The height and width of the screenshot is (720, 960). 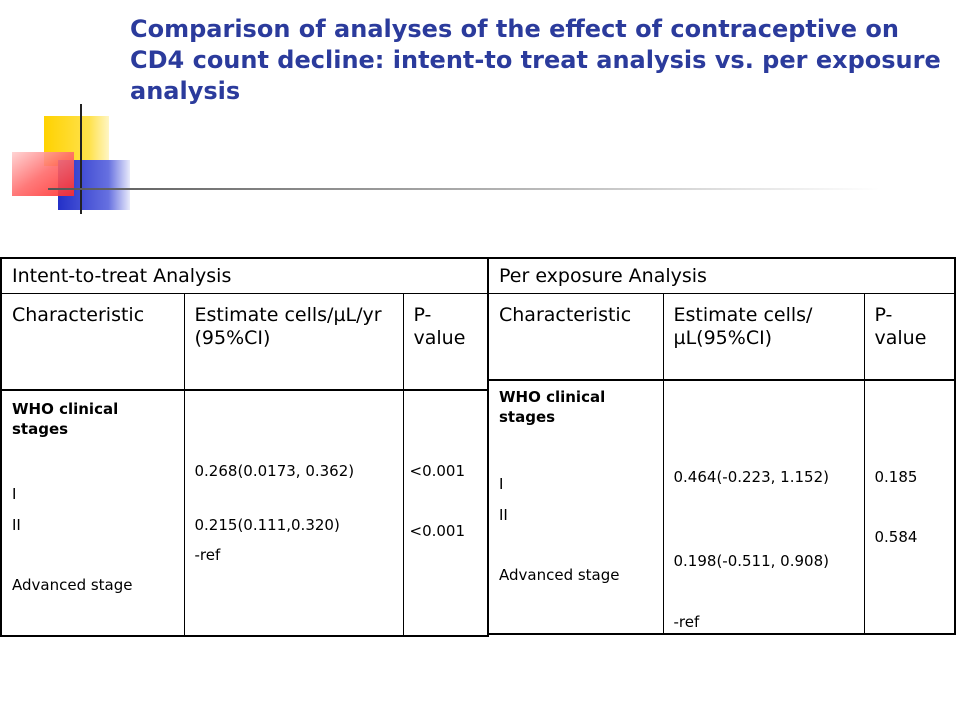 What do you see at coordinates (274, 471) in the screenshot?
I see `itt-row-estimate: 0.268(0.0173, 0.362)` at bounding box center [274, 471].